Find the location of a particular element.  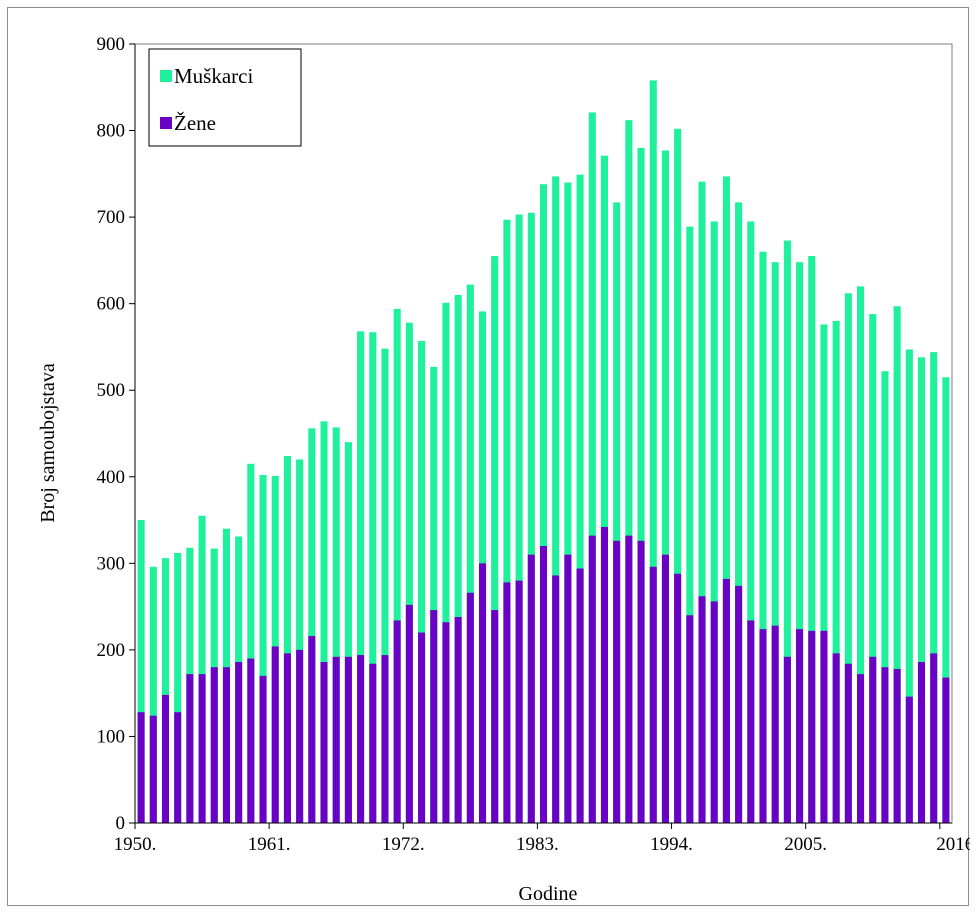

legend-box is located at coordinates (225, 97).